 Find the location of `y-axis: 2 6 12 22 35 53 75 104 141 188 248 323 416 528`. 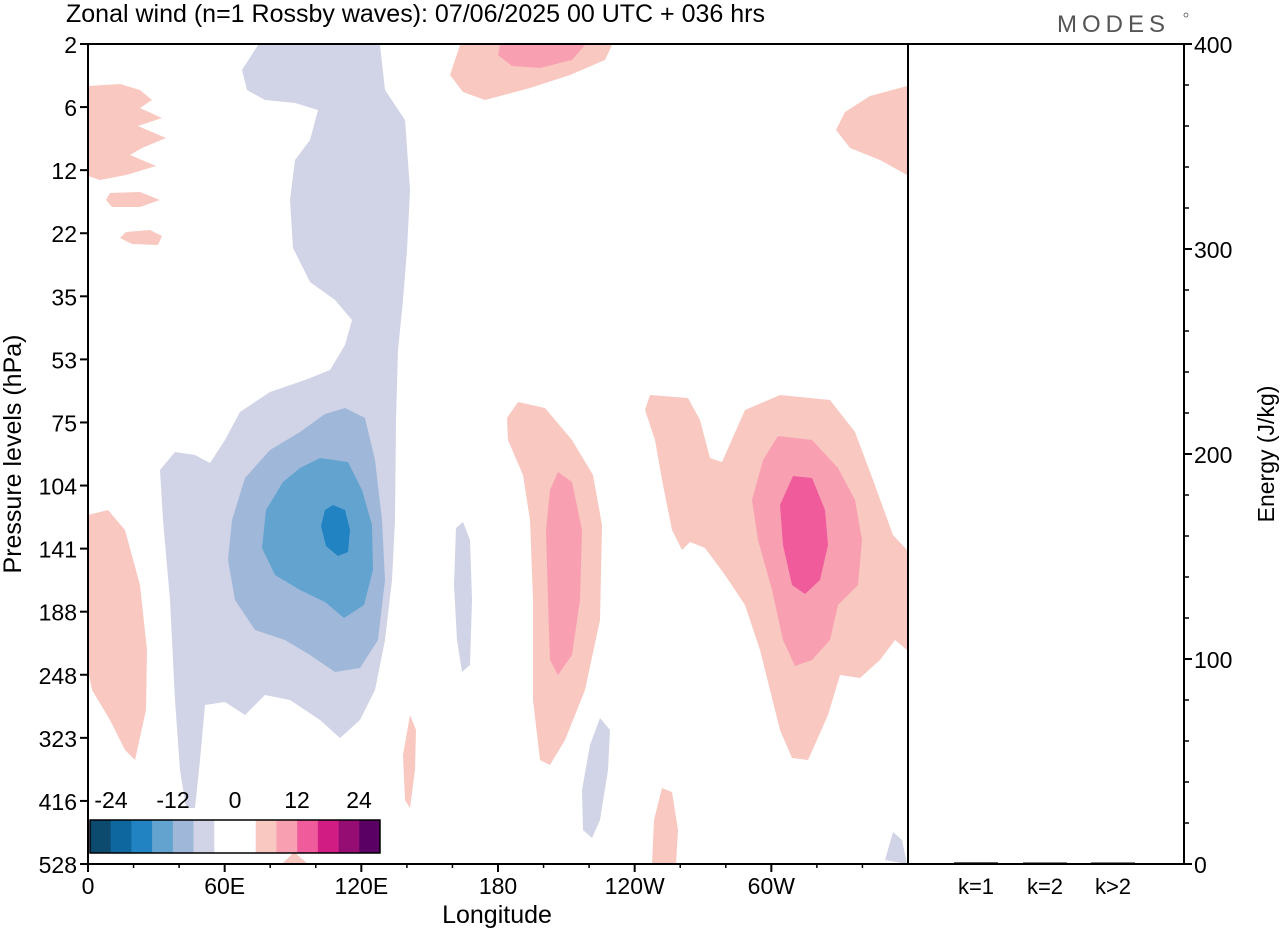

y-axis: 2 6 12 22 35 53 75 104 141 188 248 323 416 528 is located at coordinates (63, 455).